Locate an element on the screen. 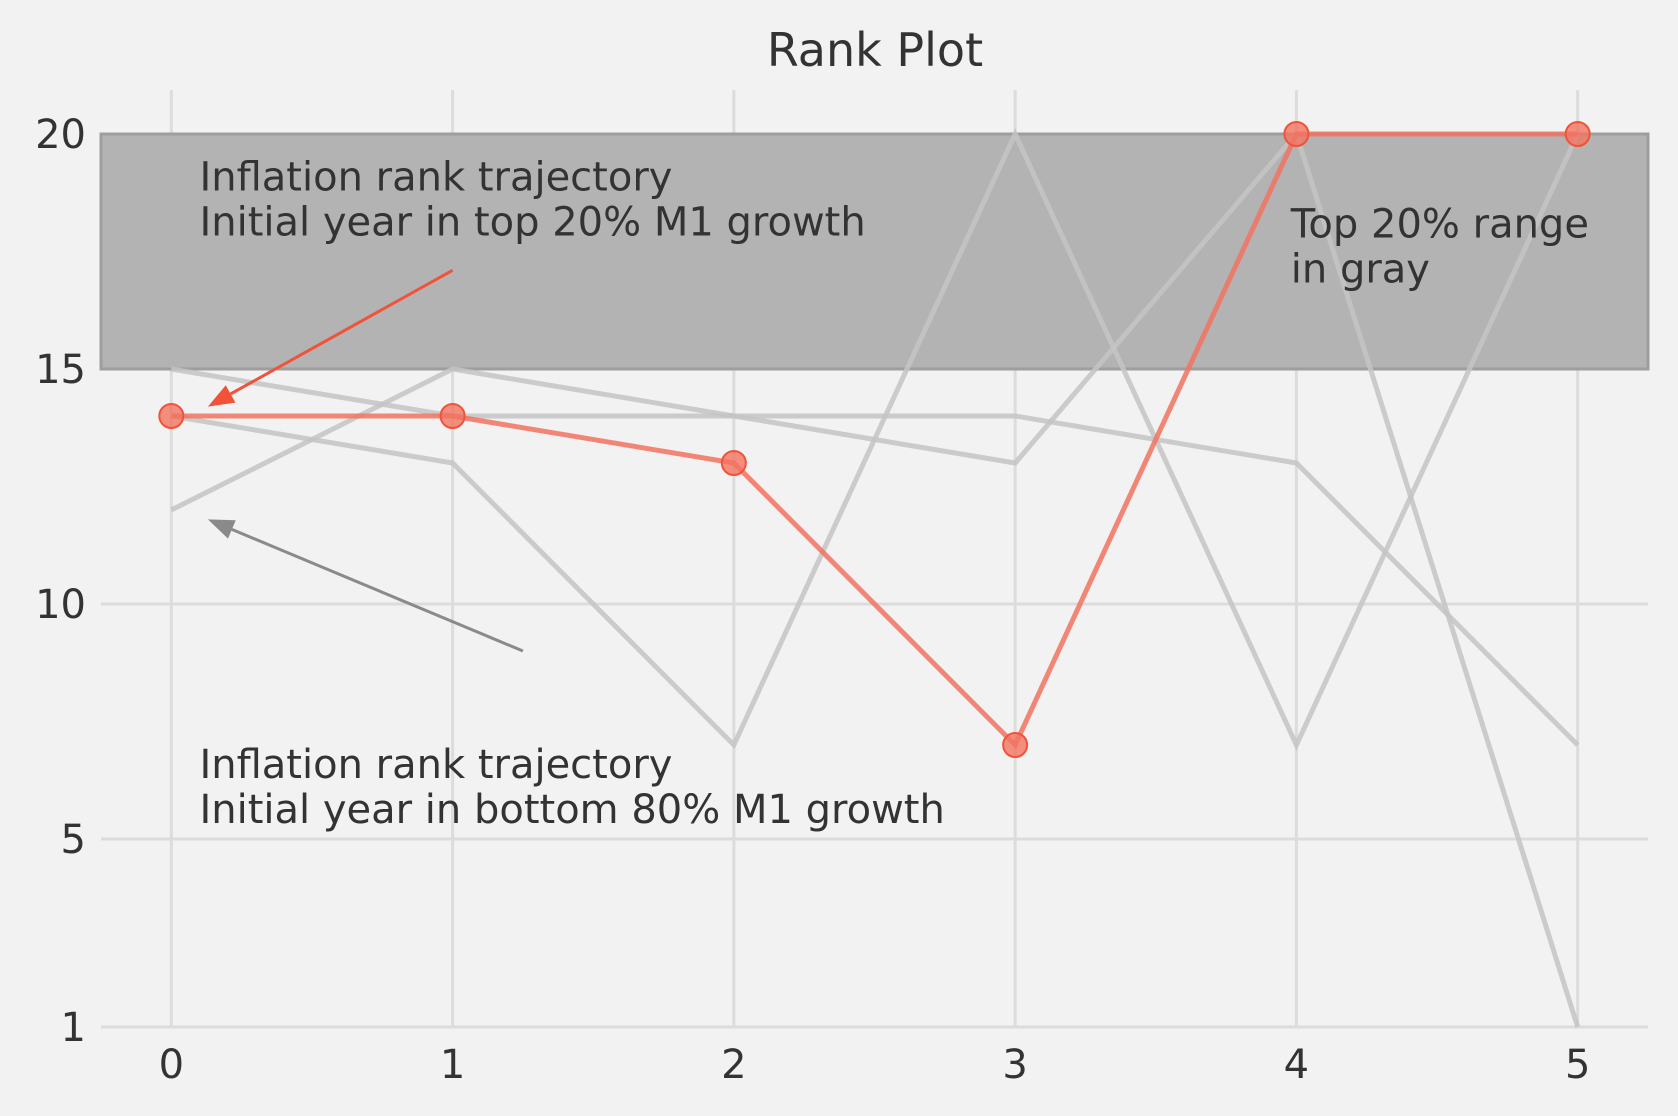 The height and width of the screenshot is (1116, 1678). y-tick-label: 1 is located at coordinates (73, 1028).